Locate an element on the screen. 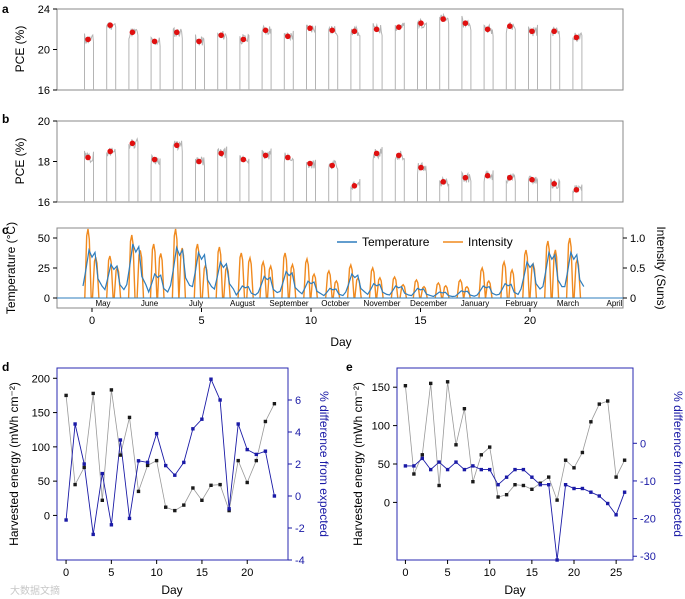  y-tick-label-a-0: 16 is located at coordinates (44, 91).